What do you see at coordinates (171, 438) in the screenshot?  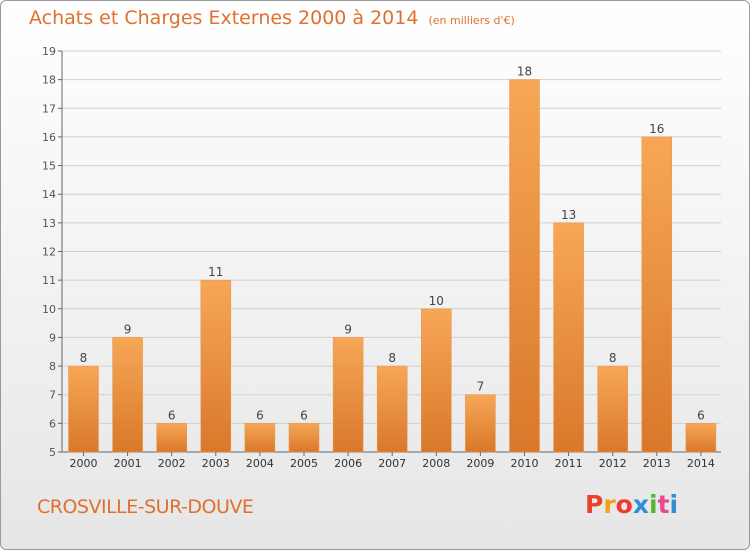 I see `bar-2002` at bounding box center [171, 438].